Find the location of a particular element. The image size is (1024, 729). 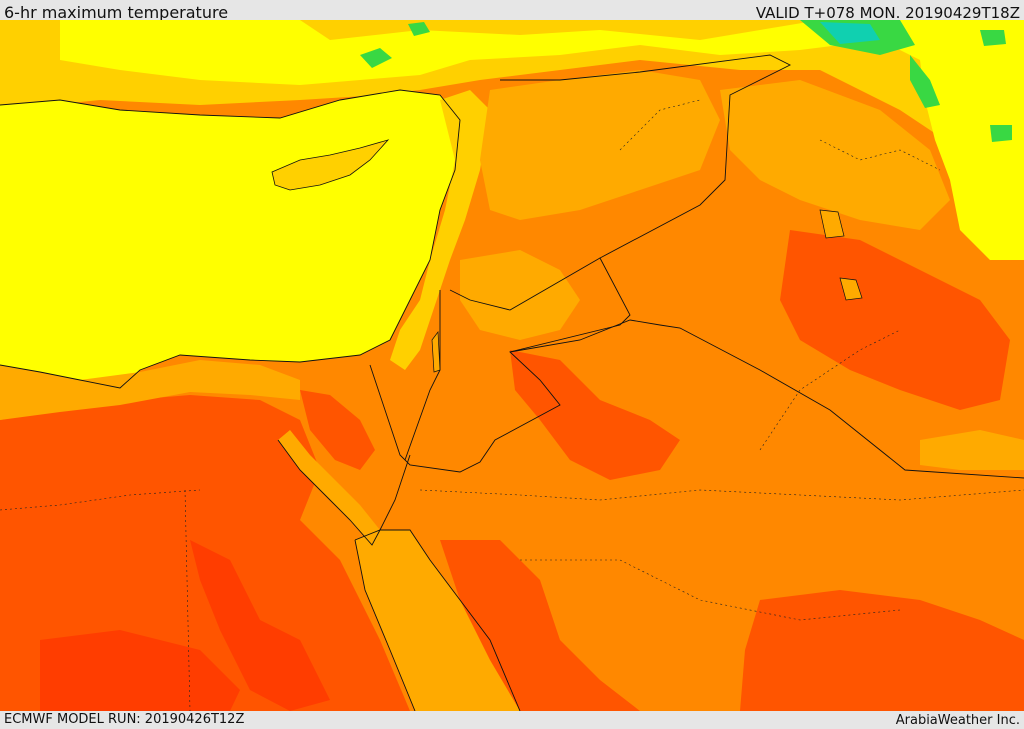

cool-patch-far-ne is located at coordinates (993, 38).